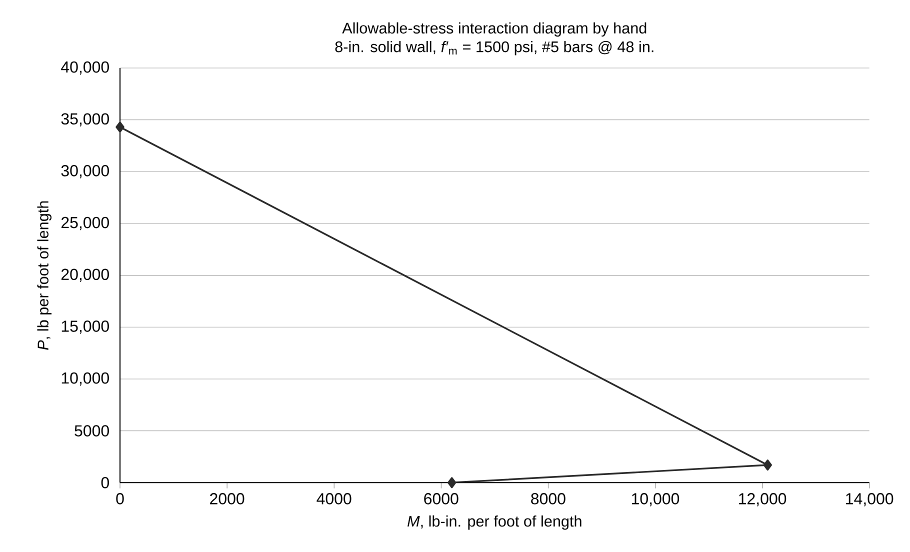  I want to click on y-tick-label: 20,000, so click(85, 275).